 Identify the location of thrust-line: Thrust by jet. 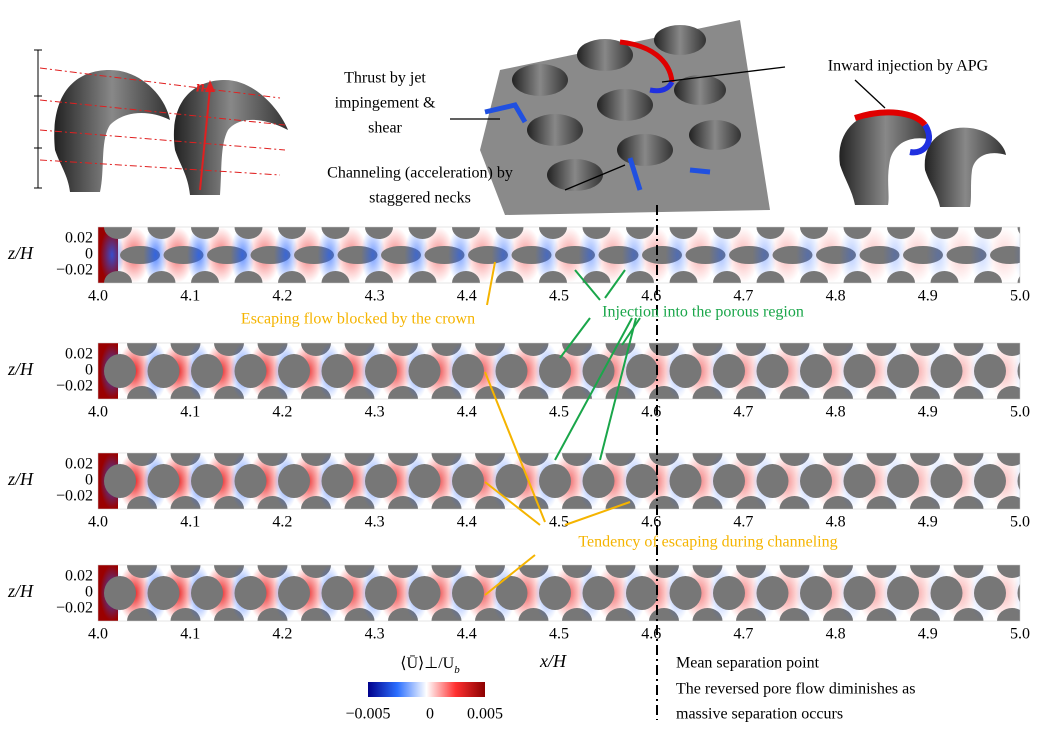
(385, 78).